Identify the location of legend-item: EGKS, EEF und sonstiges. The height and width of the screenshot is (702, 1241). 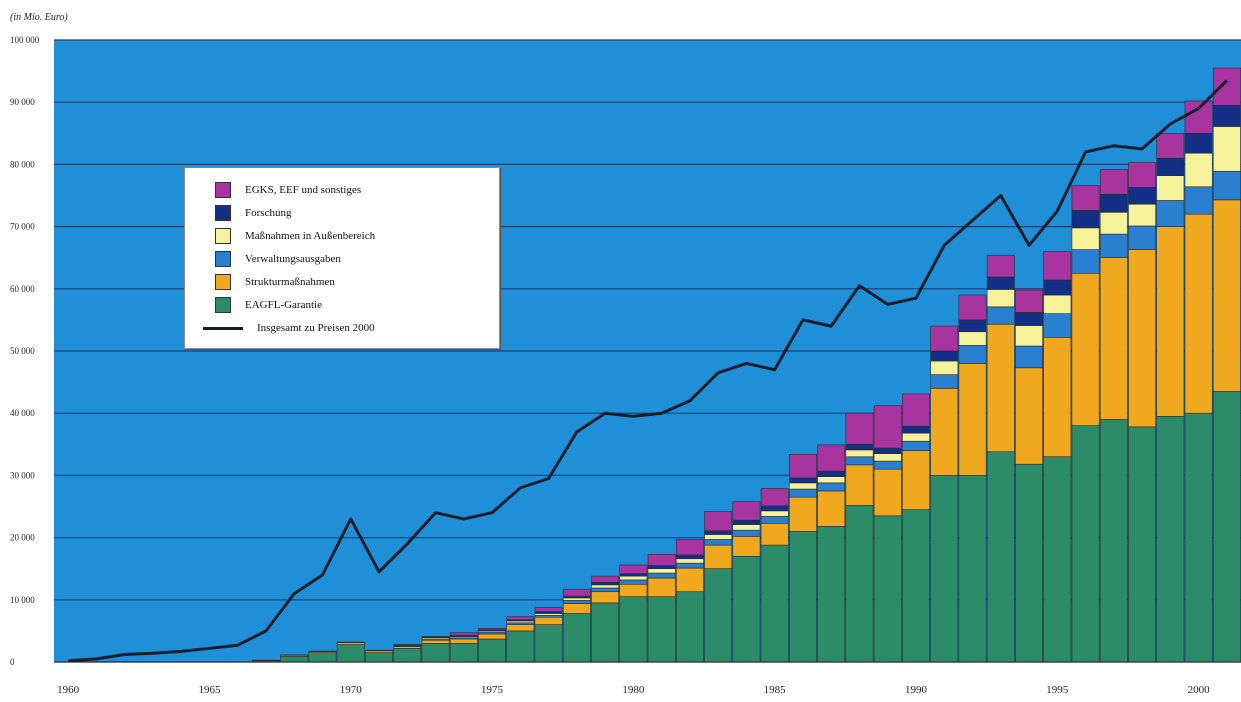
(288, 190).